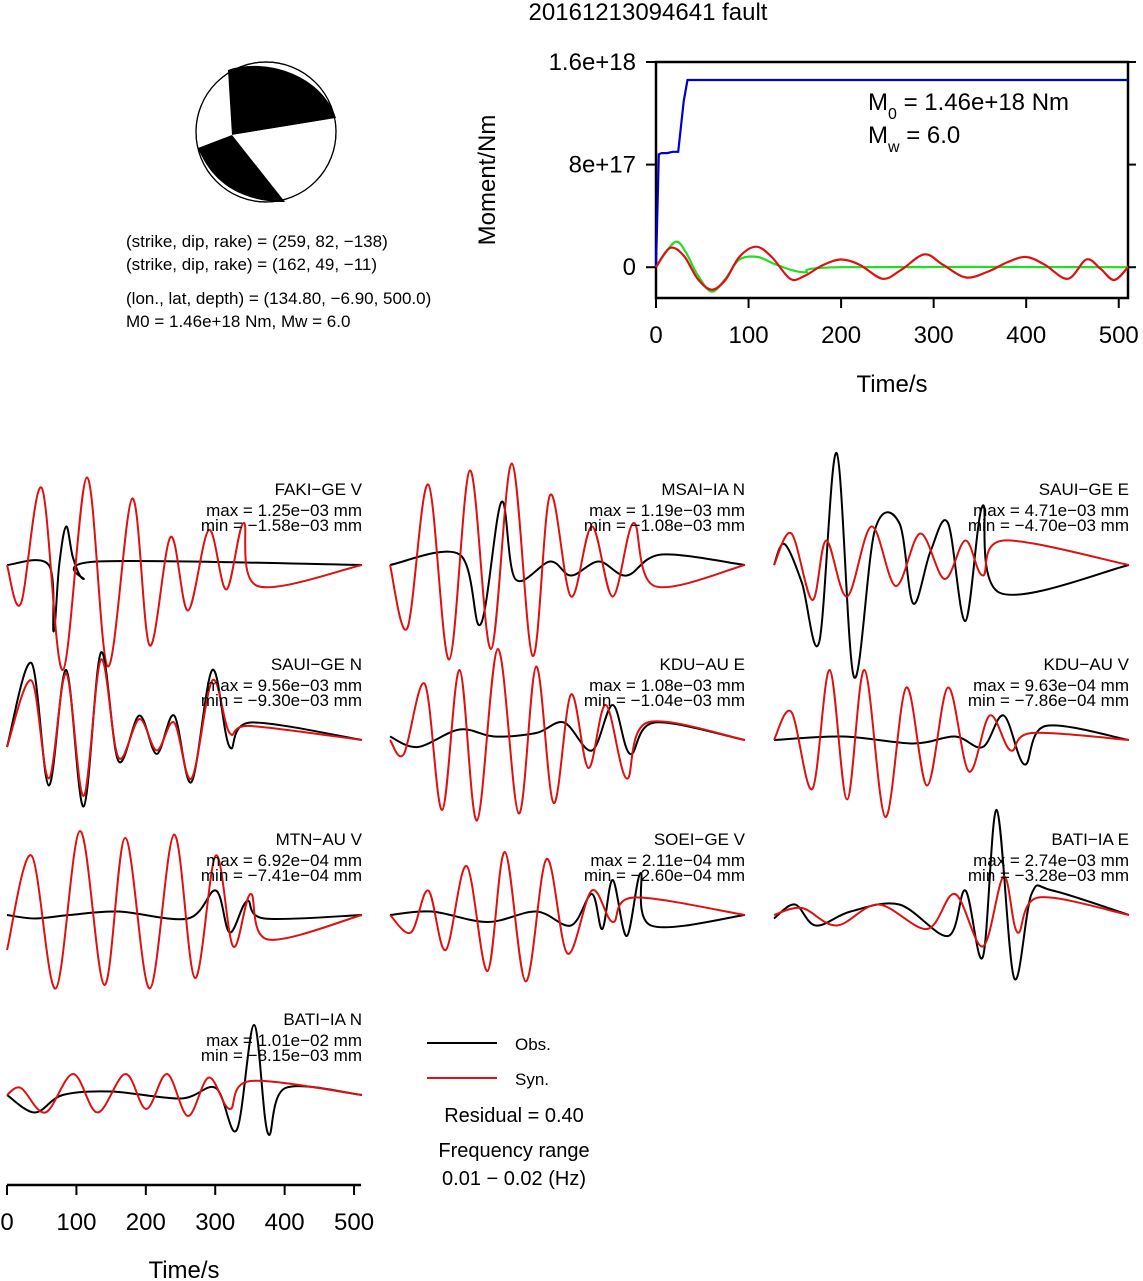 The image size is (1143, 1281). What do you see at coordinates (533, 1044) in the screenshot?
I see `legend-obs-label: Obs.` at bounding box center [533, 1044].